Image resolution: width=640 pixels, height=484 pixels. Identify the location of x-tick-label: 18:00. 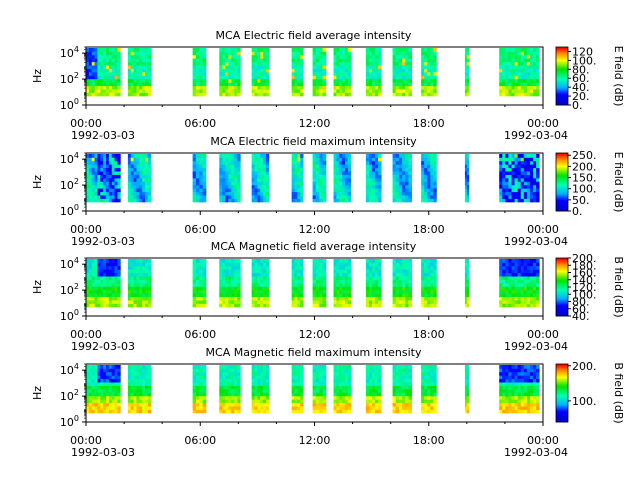
(429, 123).